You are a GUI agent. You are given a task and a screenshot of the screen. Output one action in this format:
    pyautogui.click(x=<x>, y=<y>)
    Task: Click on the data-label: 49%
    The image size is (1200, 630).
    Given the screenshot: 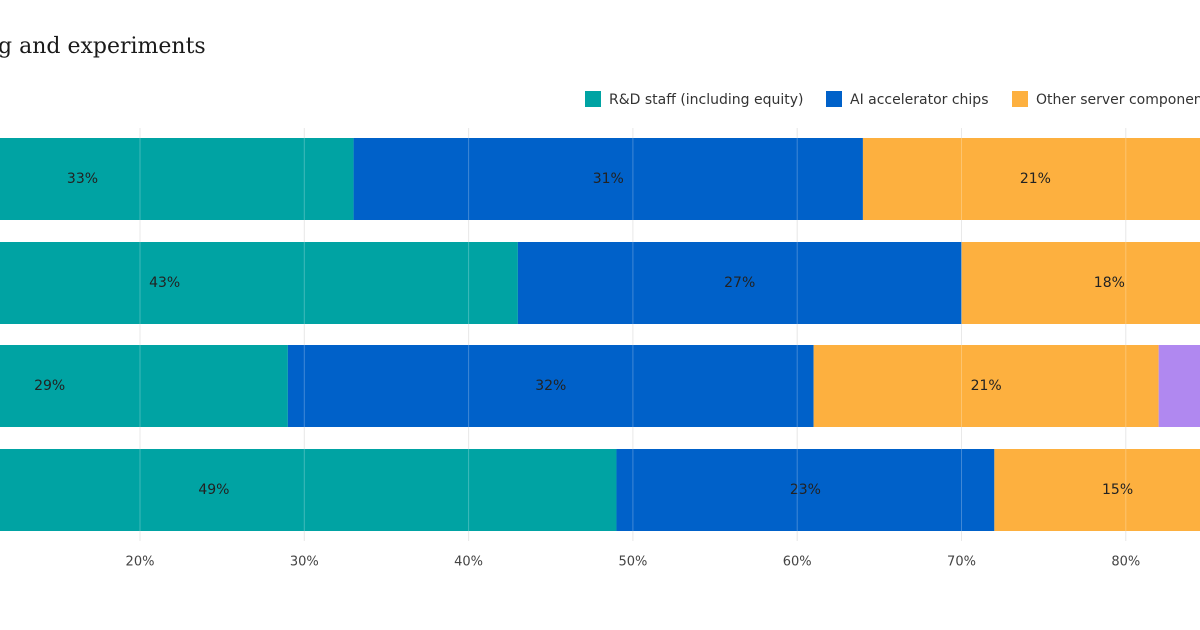 What is the action you would take?
    pyautogui.click(x=213, y=490)
    